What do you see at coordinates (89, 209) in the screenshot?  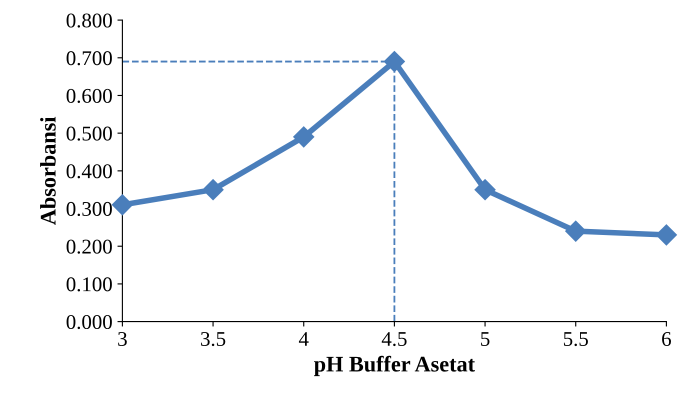 I see `y-tick-label: 0.300` at bounding box center [89, 209].